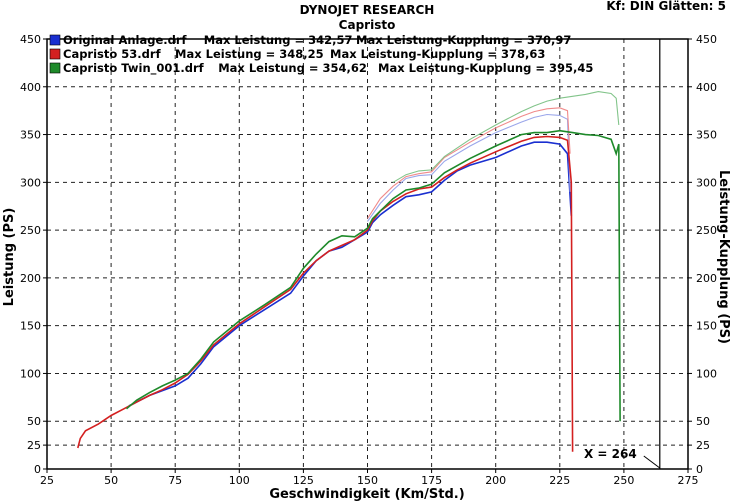  Describe the element at coordinates (292, 68) in the screenshot. I see `legend-max-leistung: Max Leistung = 354,62` at that location.